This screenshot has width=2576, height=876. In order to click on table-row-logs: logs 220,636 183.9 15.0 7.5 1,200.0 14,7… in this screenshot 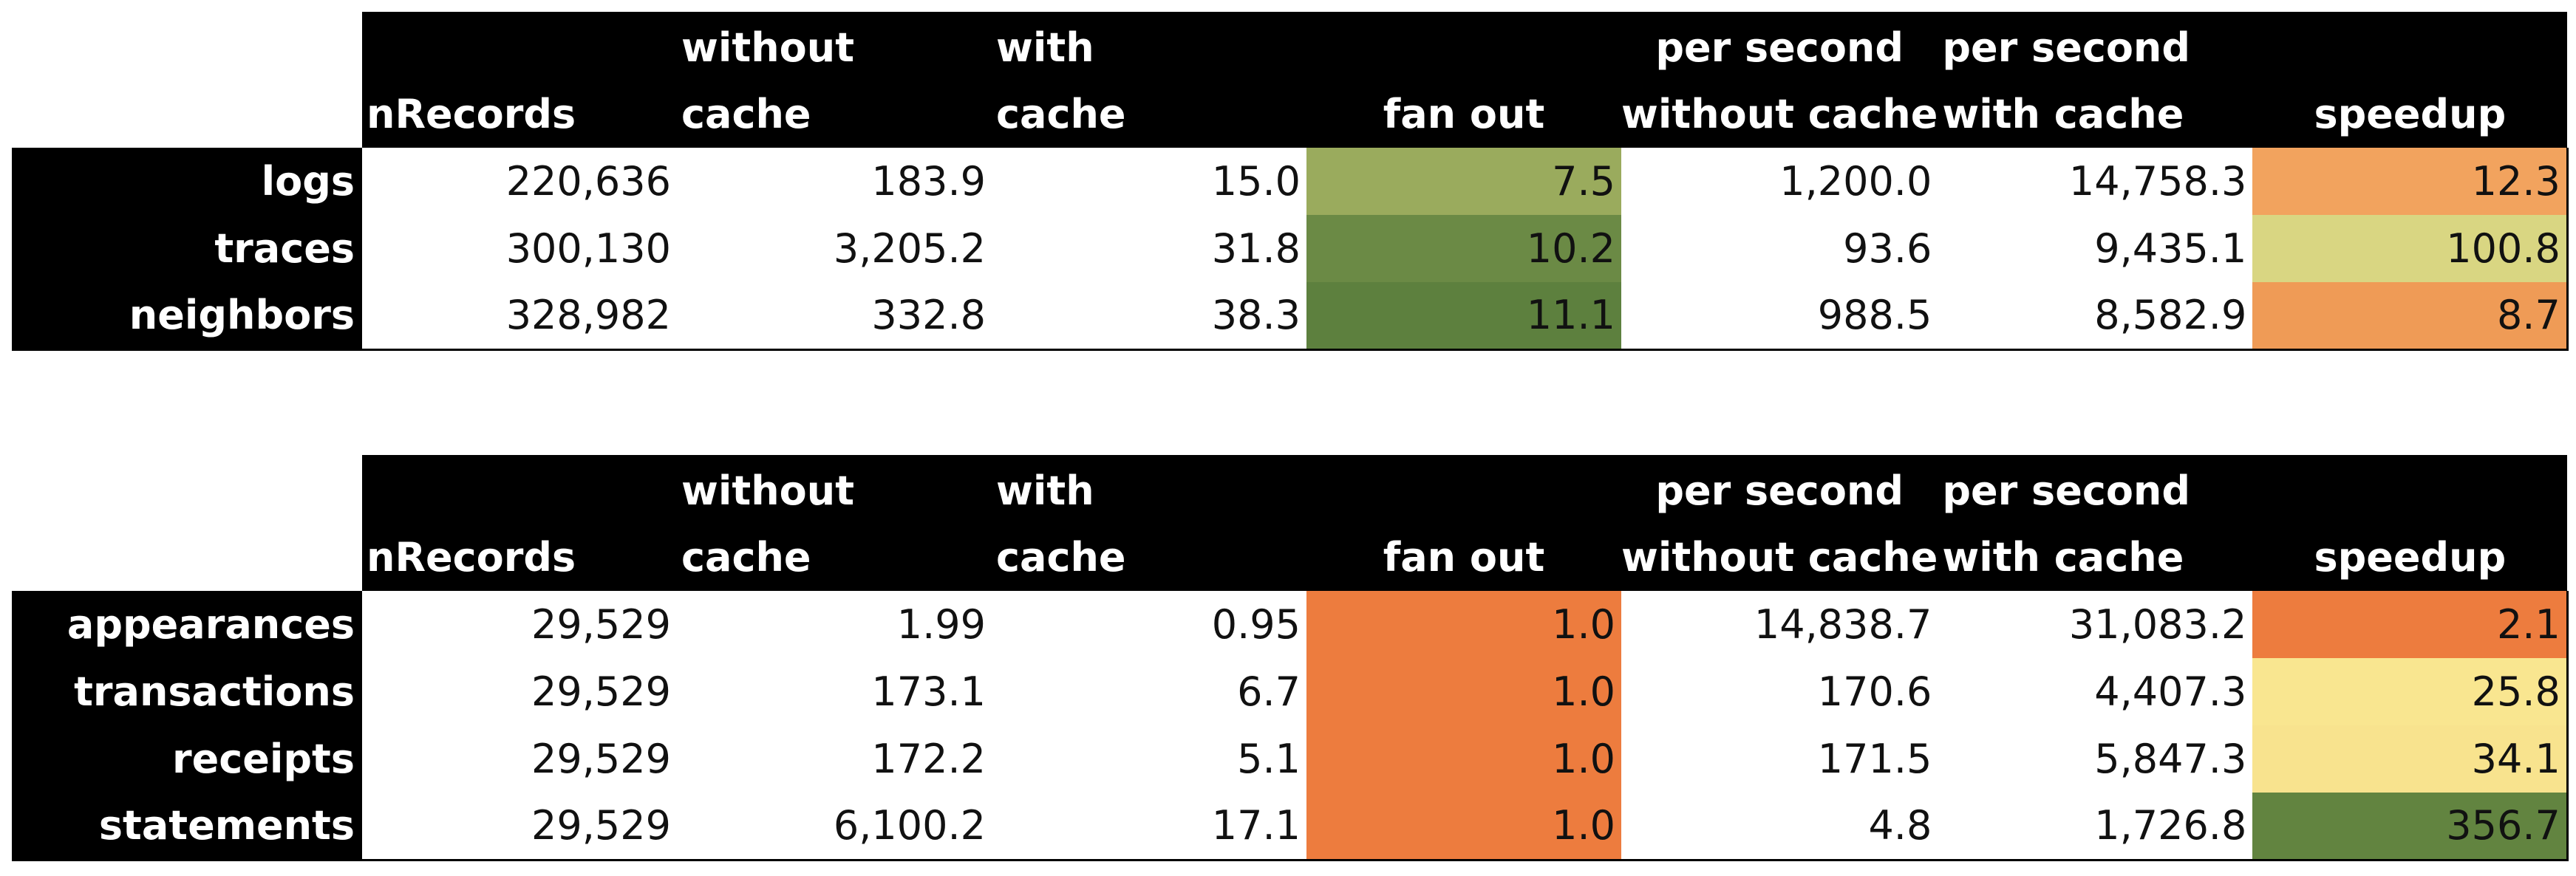, I will do `click(1290, 182)`.